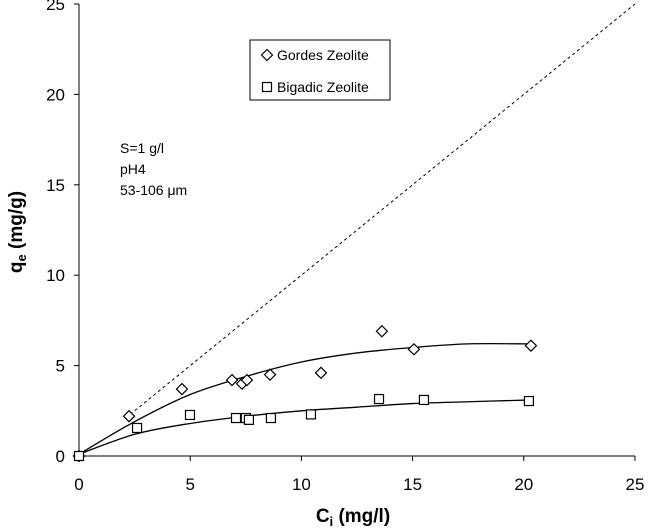 The height and width of the screenshot is (528, 649). I want to click on y-axis-label: qe (mg/g), so click(17, 232).